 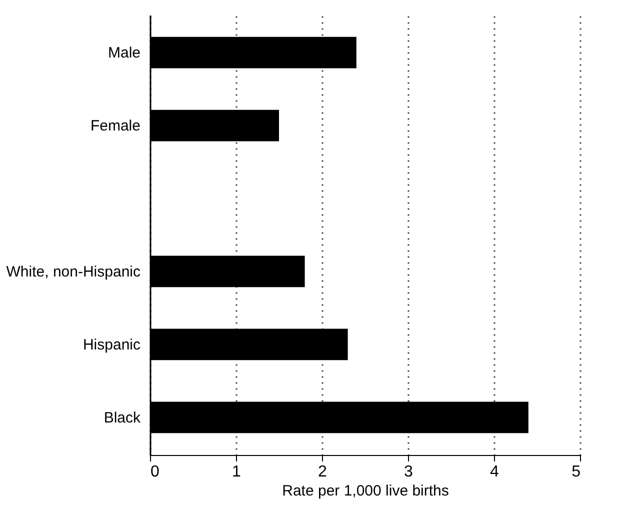 What do you see at coordinates (323, 472) in the screenshot?
I see `x-tick-label: 2` at bounding box center [323, 472].